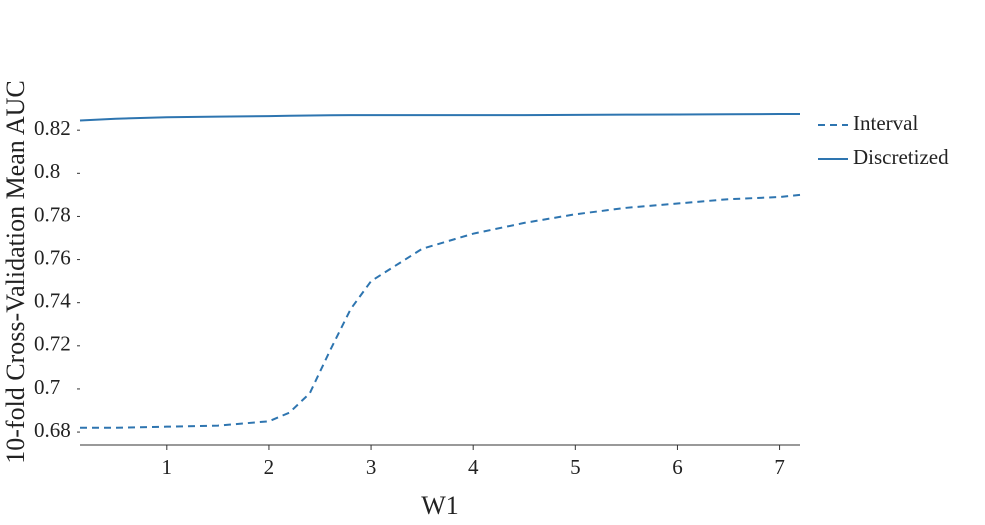 This screenshot has height=525, width=985. I want to click on y-tick-label: 0.82, so click(52, 128).